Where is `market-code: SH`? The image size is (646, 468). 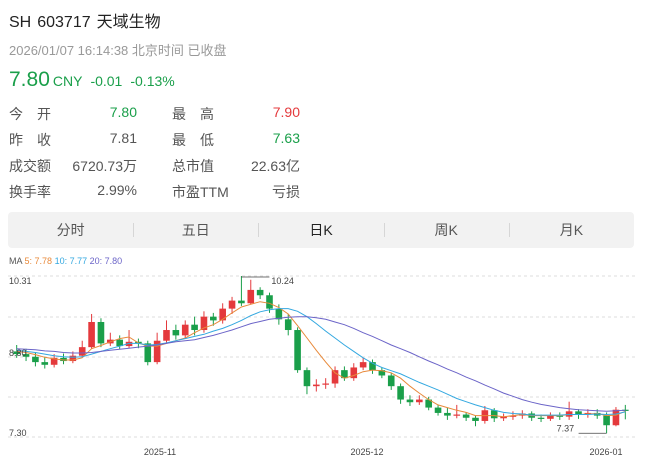 market-code: SH is located at coordinates (20, 22).